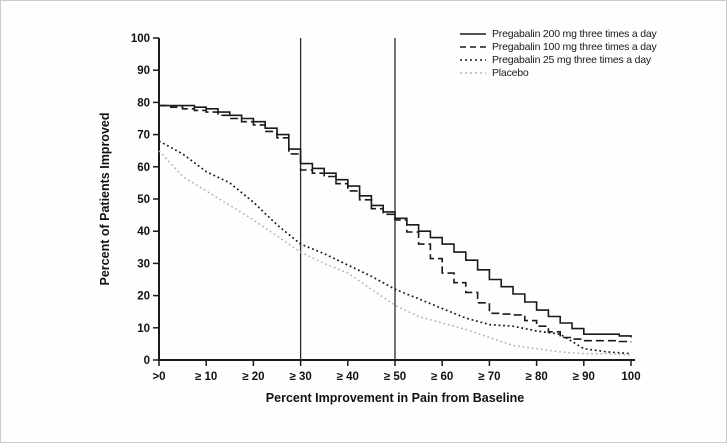 Image resolution: width=727 pixels, height=443 pixels. I want to click on legend-label: Pregabalin 100 mg three times a day, so click(574, 46).